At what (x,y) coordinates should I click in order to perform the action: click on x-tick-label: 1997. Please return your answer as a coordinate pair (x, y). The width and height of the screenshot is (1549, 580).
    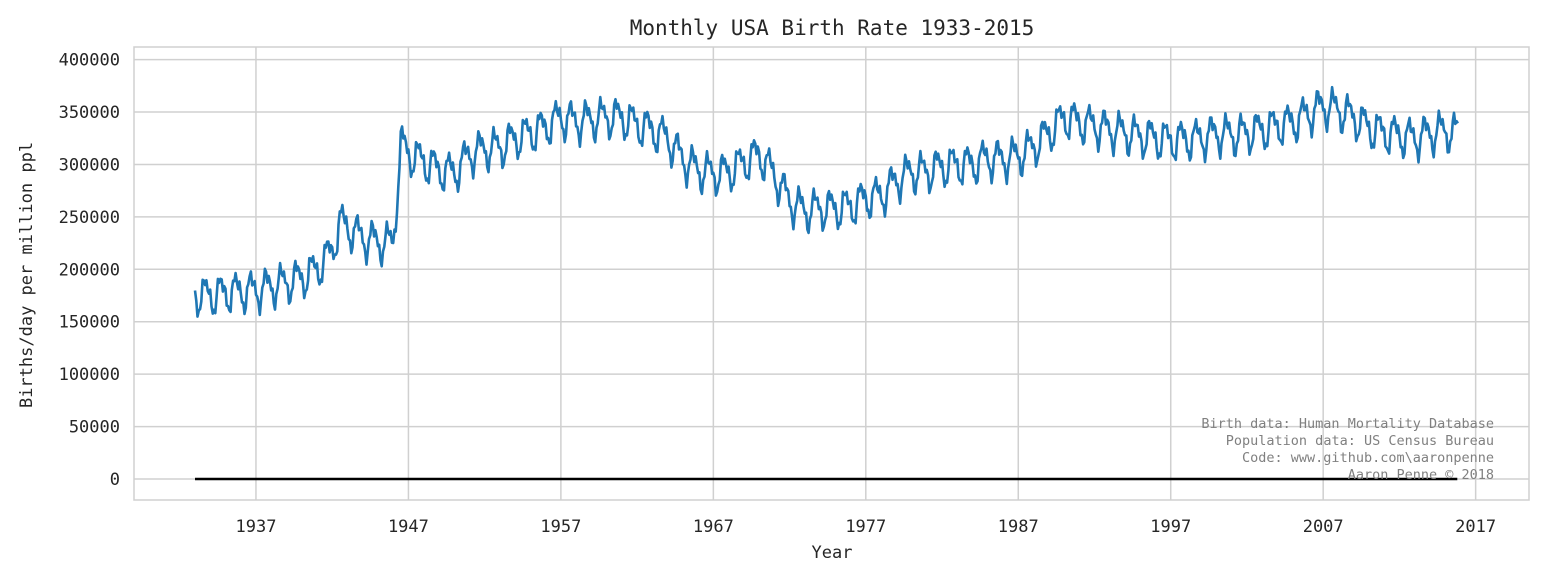
    Looking at the image, I should click on (1170, 527).